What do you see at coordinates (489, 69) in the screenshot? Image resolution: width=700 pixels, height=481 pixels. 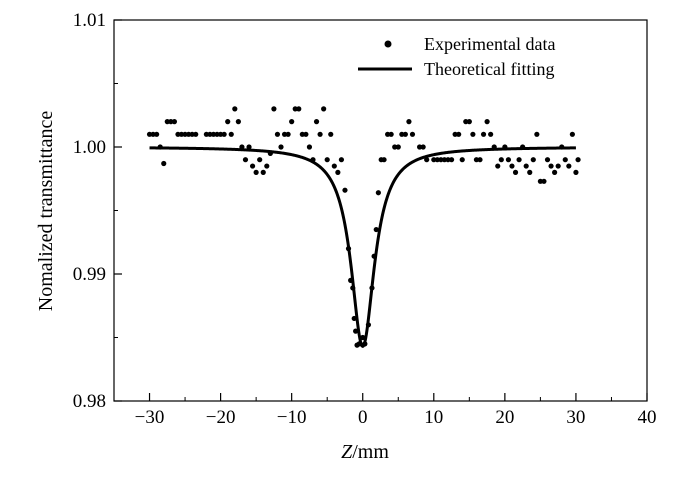 I see `legend-label-fitting: Theoretical fitting` at bounding box center [489, 69].